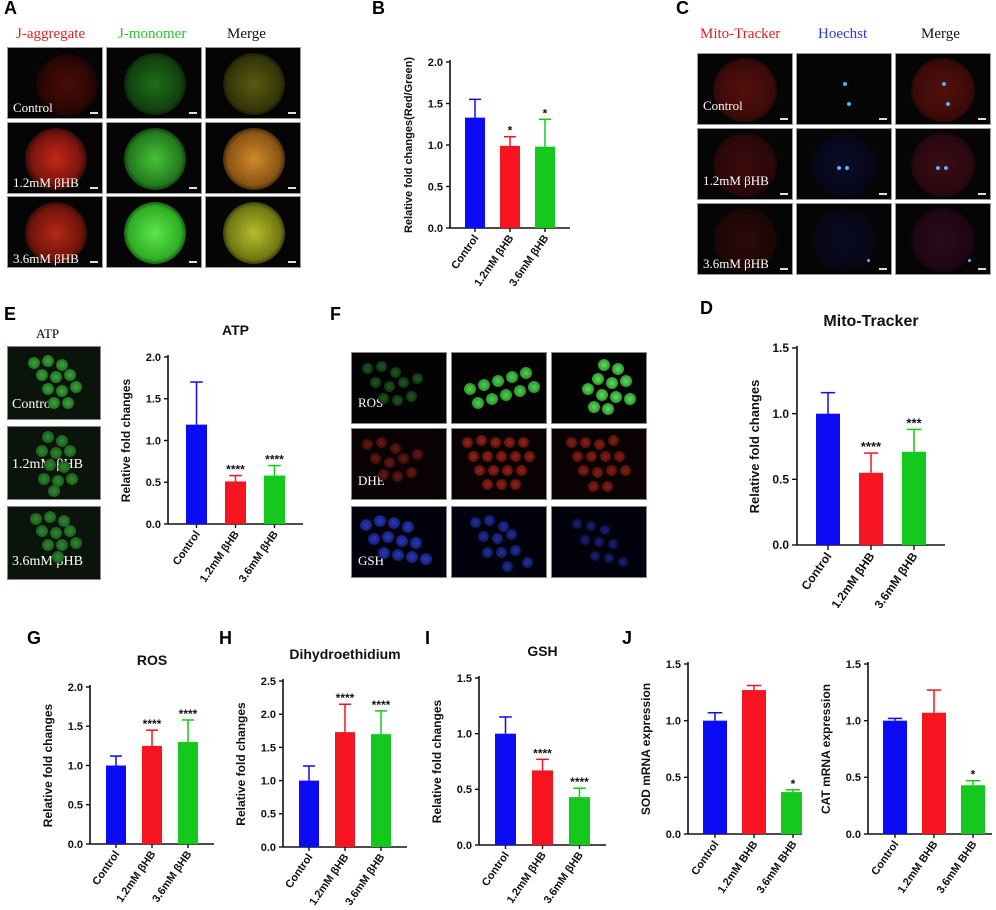 The width and height of the screenshot is (996, 910). What do you see at coordinates (943, 89) in the screenshot?
I see `c-image-control-merge` at bounding box center [943, 89].